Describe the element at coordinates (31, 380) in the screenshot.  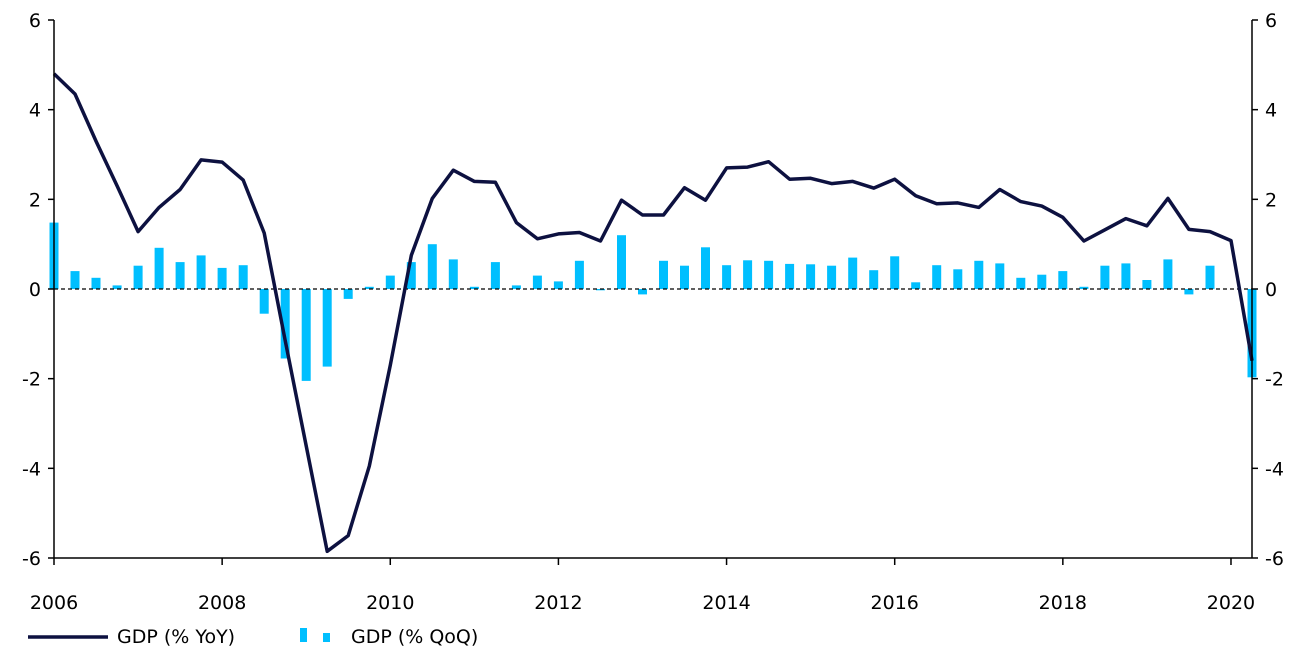
I see `y-tick-label-left: -2` at that location.